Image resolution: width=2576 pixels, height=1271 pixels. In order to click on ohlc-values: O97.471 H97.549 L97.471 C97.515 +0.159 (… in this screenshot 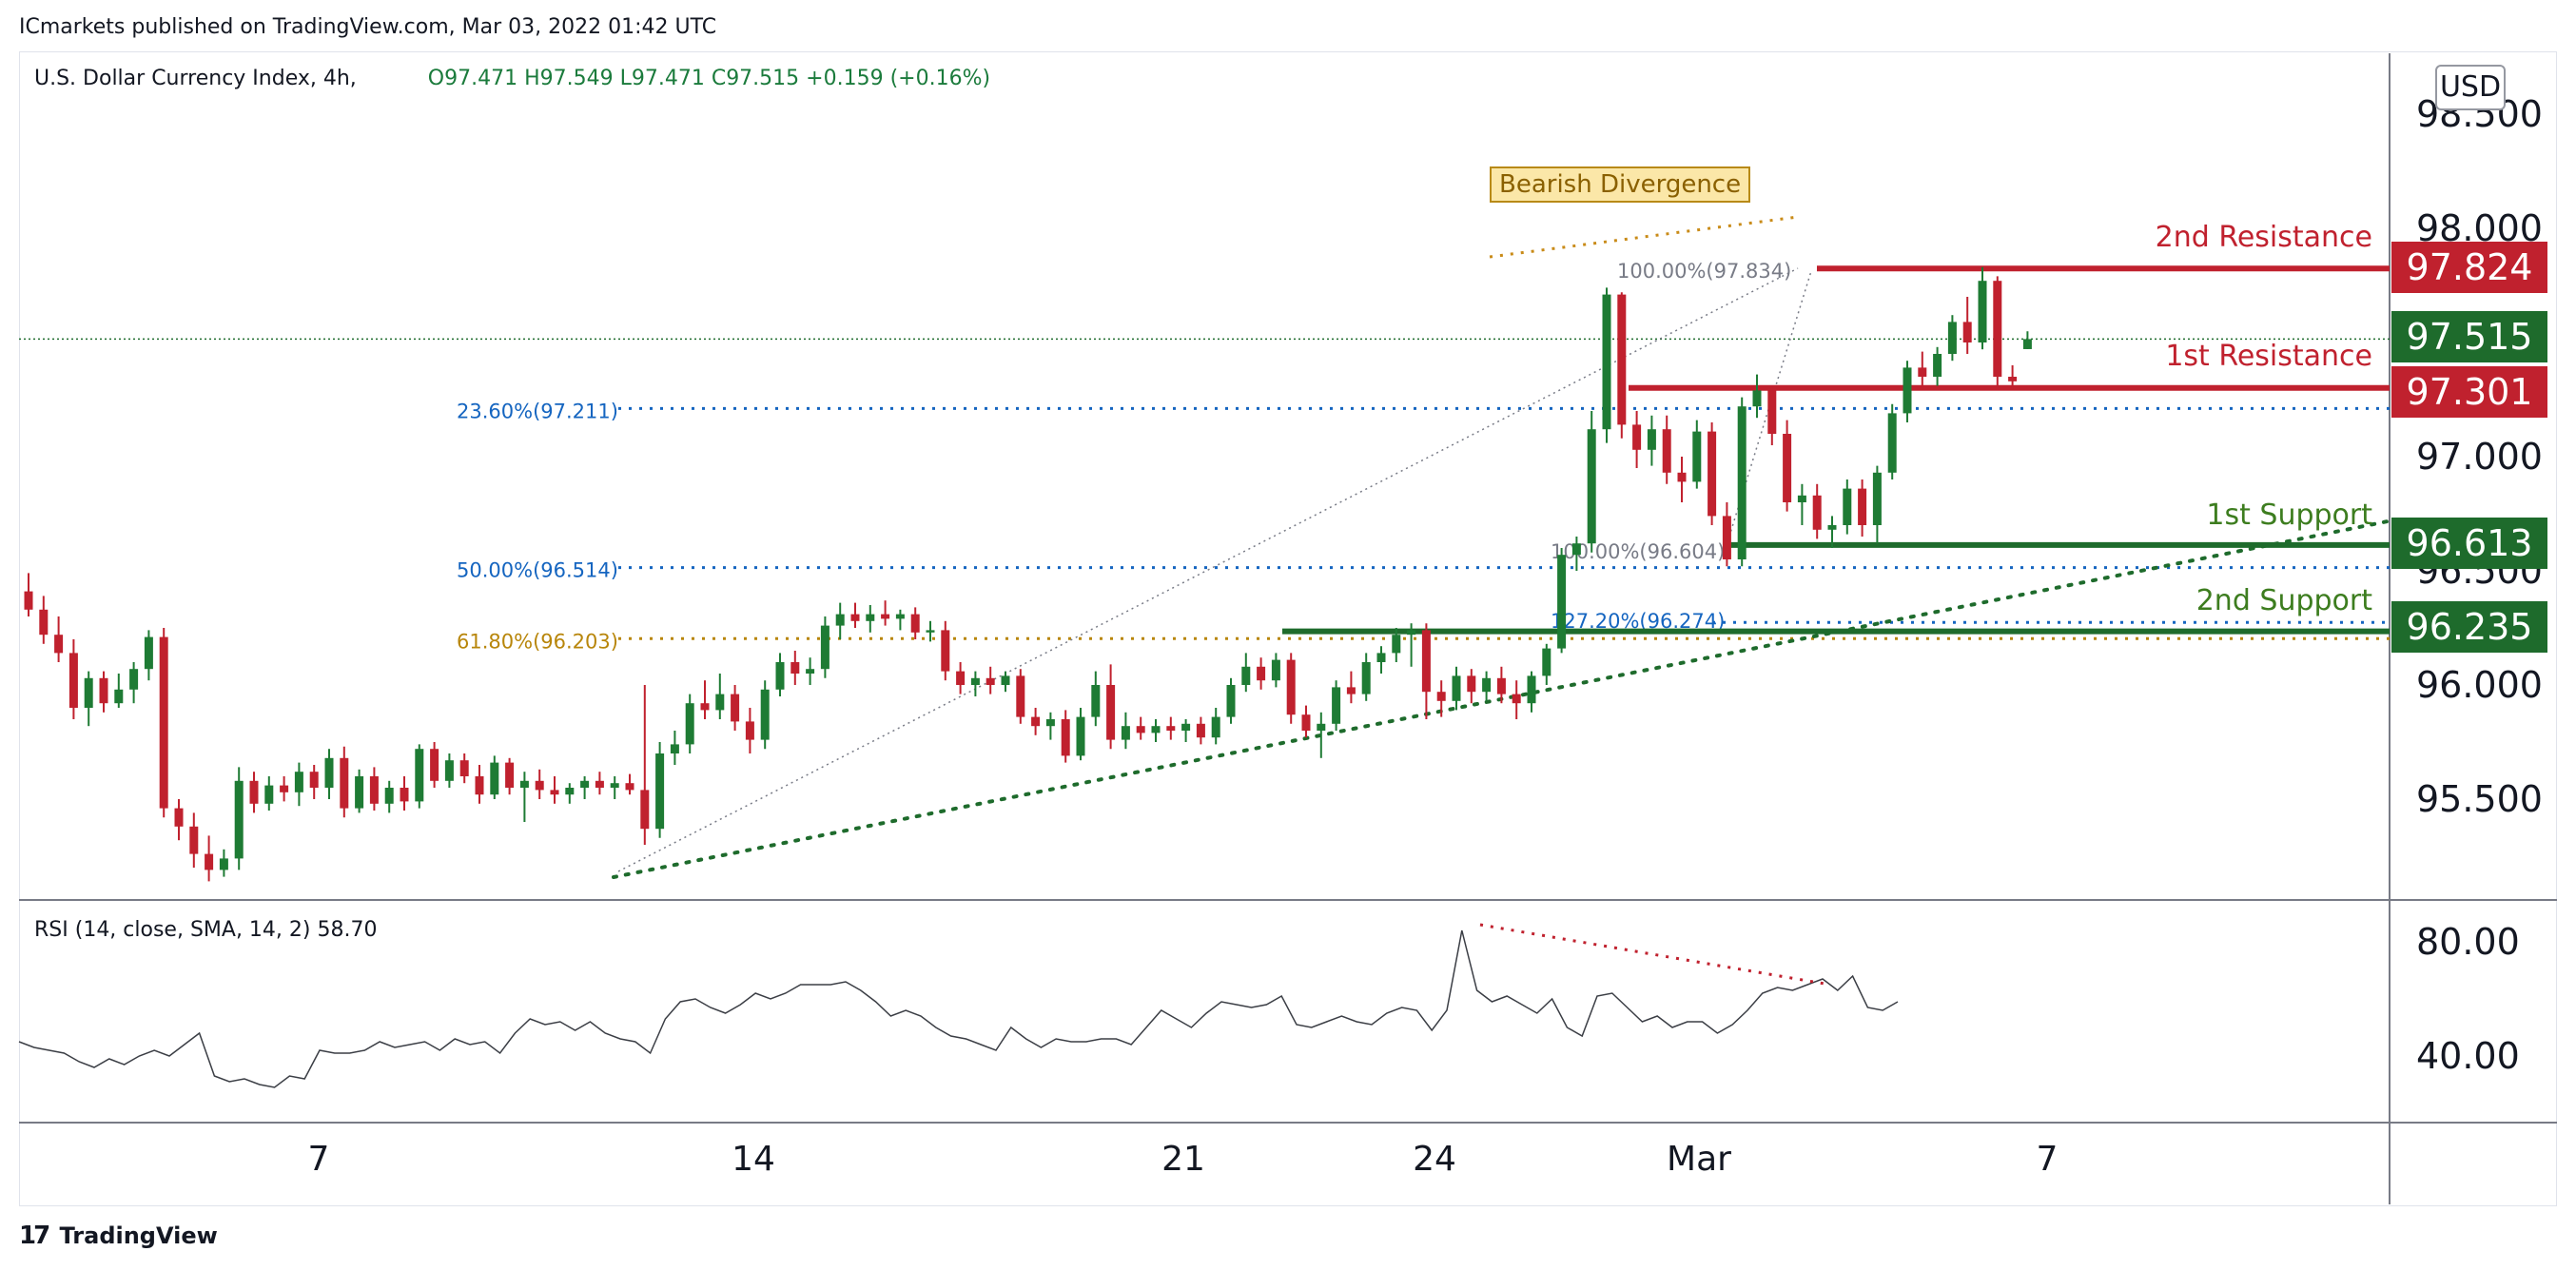, I will do `click(709, 78)`.